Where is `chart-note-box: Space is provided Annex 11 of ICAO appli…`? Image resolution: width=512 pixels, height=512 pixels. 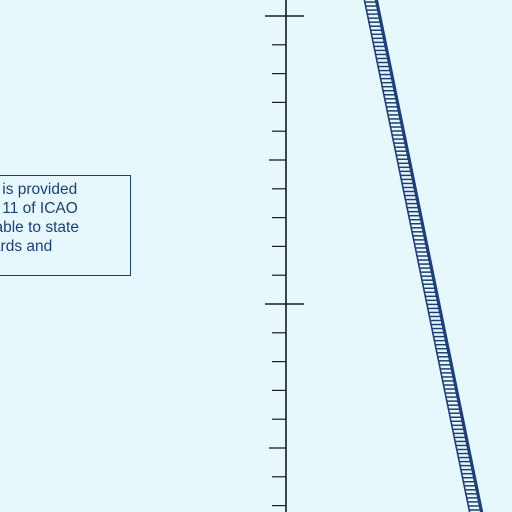 chart-note-box: Space is provided Annex 11 of ICAO appli… is located at coordinates (65, 225).